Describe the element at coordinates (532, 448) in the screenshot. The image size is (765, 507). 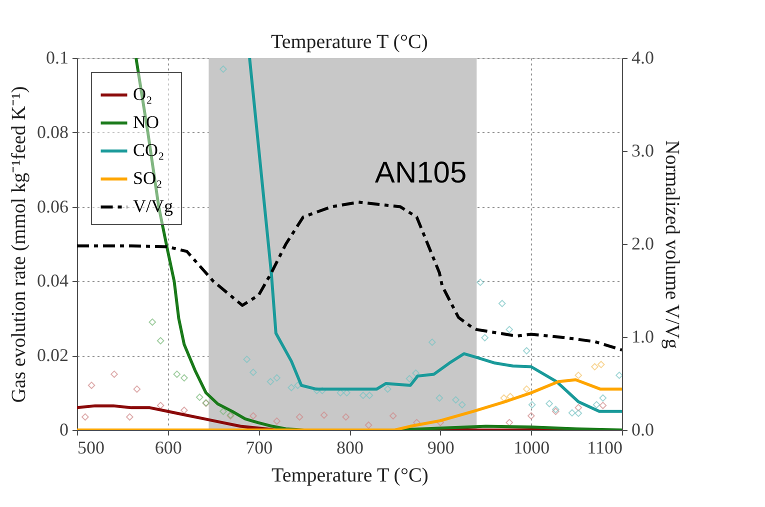
I see `x-tick-label: 1000` at that location.